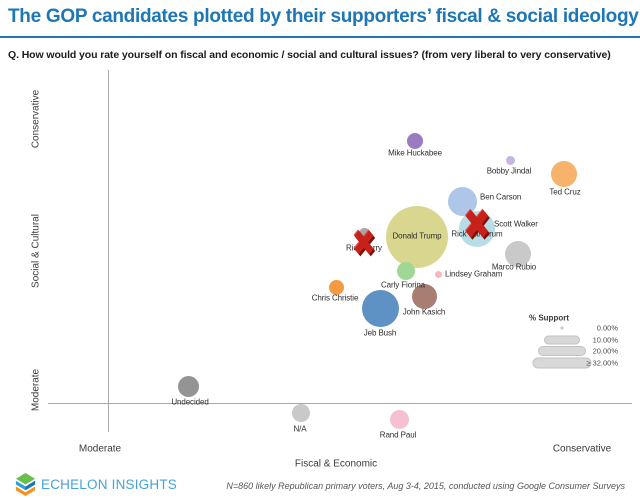 The image size is (640, 498). Describe the element at coordinates (364, 233) in the screenshot. I see `bubble-perry` at that location.